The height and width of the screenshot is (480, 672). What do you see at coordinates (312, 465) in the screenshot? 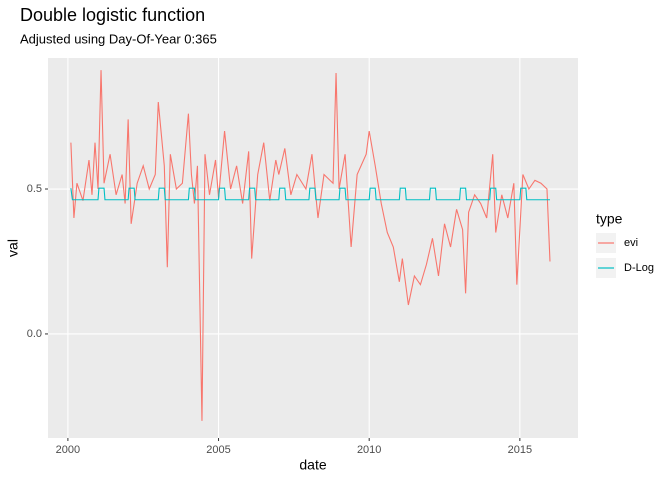
I see `x-axis-label: date` at bounding box center [312, 465].